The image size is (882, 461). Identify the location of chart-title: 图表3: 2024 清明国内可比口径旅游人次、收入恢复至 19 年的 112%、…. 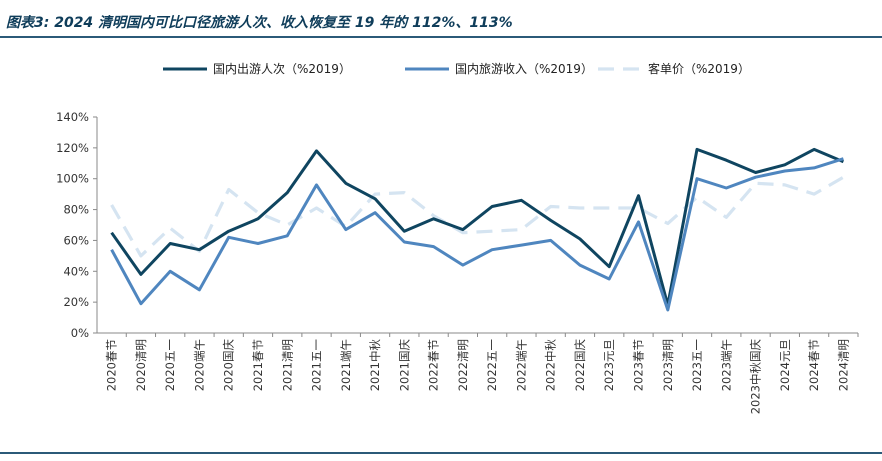
(259, 23).